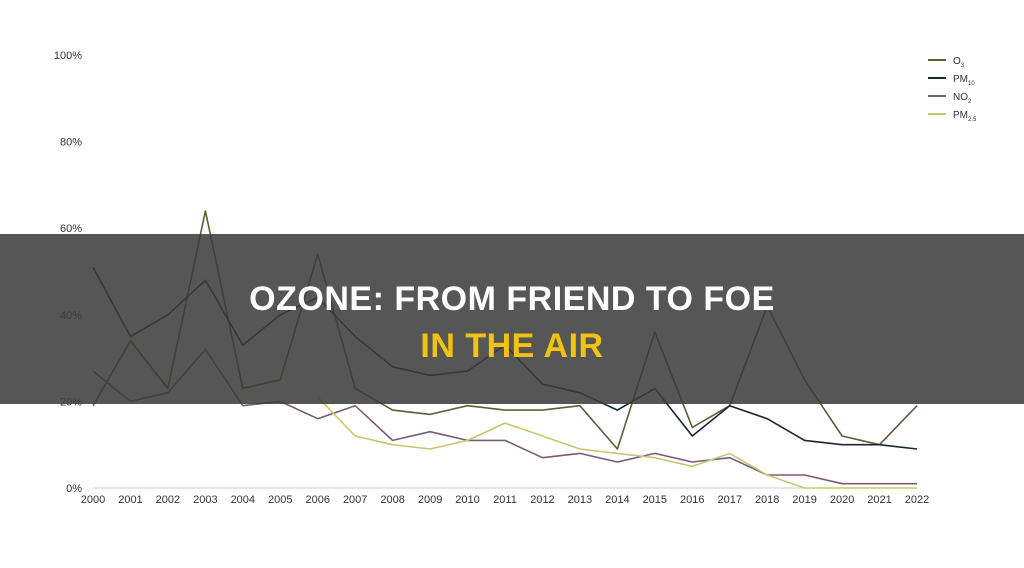 This screenshot has width=1024, height=568. What do you see at coordinates (168, 500) in the screenshot?
I see `x-tick-label: 2002` at bounding box center [168, 500].